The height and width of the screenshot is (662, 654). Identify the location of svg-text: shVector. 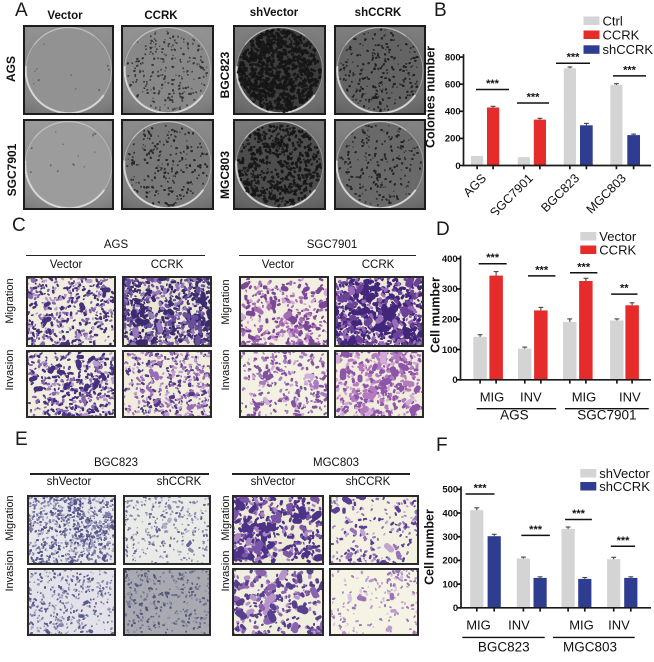
(624, 473).